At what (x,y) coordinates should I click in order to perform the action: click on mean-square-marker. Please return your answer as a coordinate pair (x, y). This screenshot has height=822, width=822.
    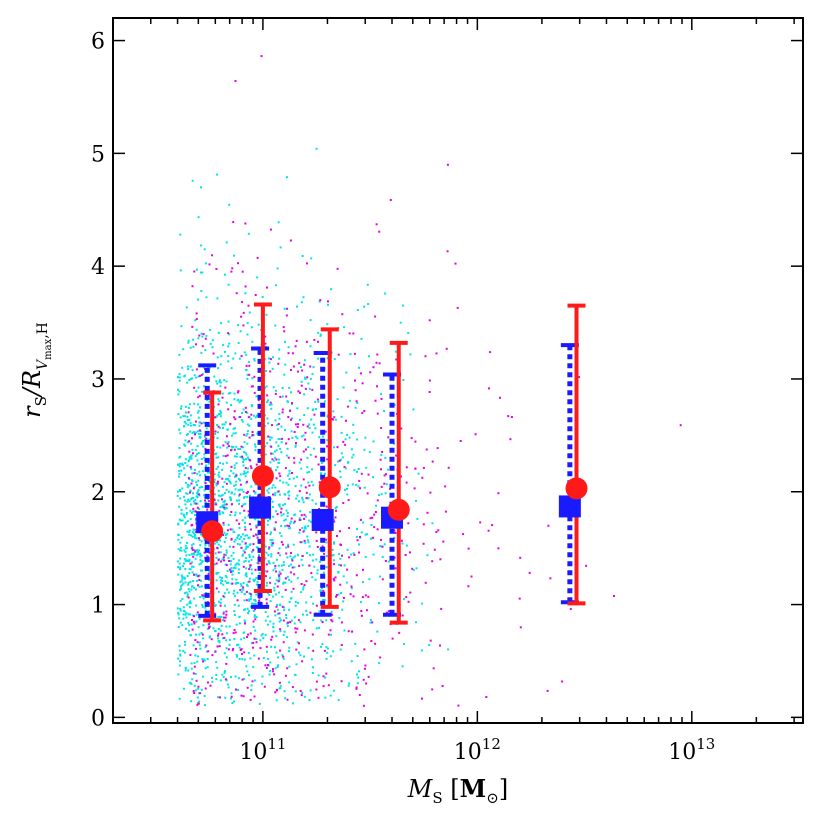
    Looking at the image, I should click on (569, 506).